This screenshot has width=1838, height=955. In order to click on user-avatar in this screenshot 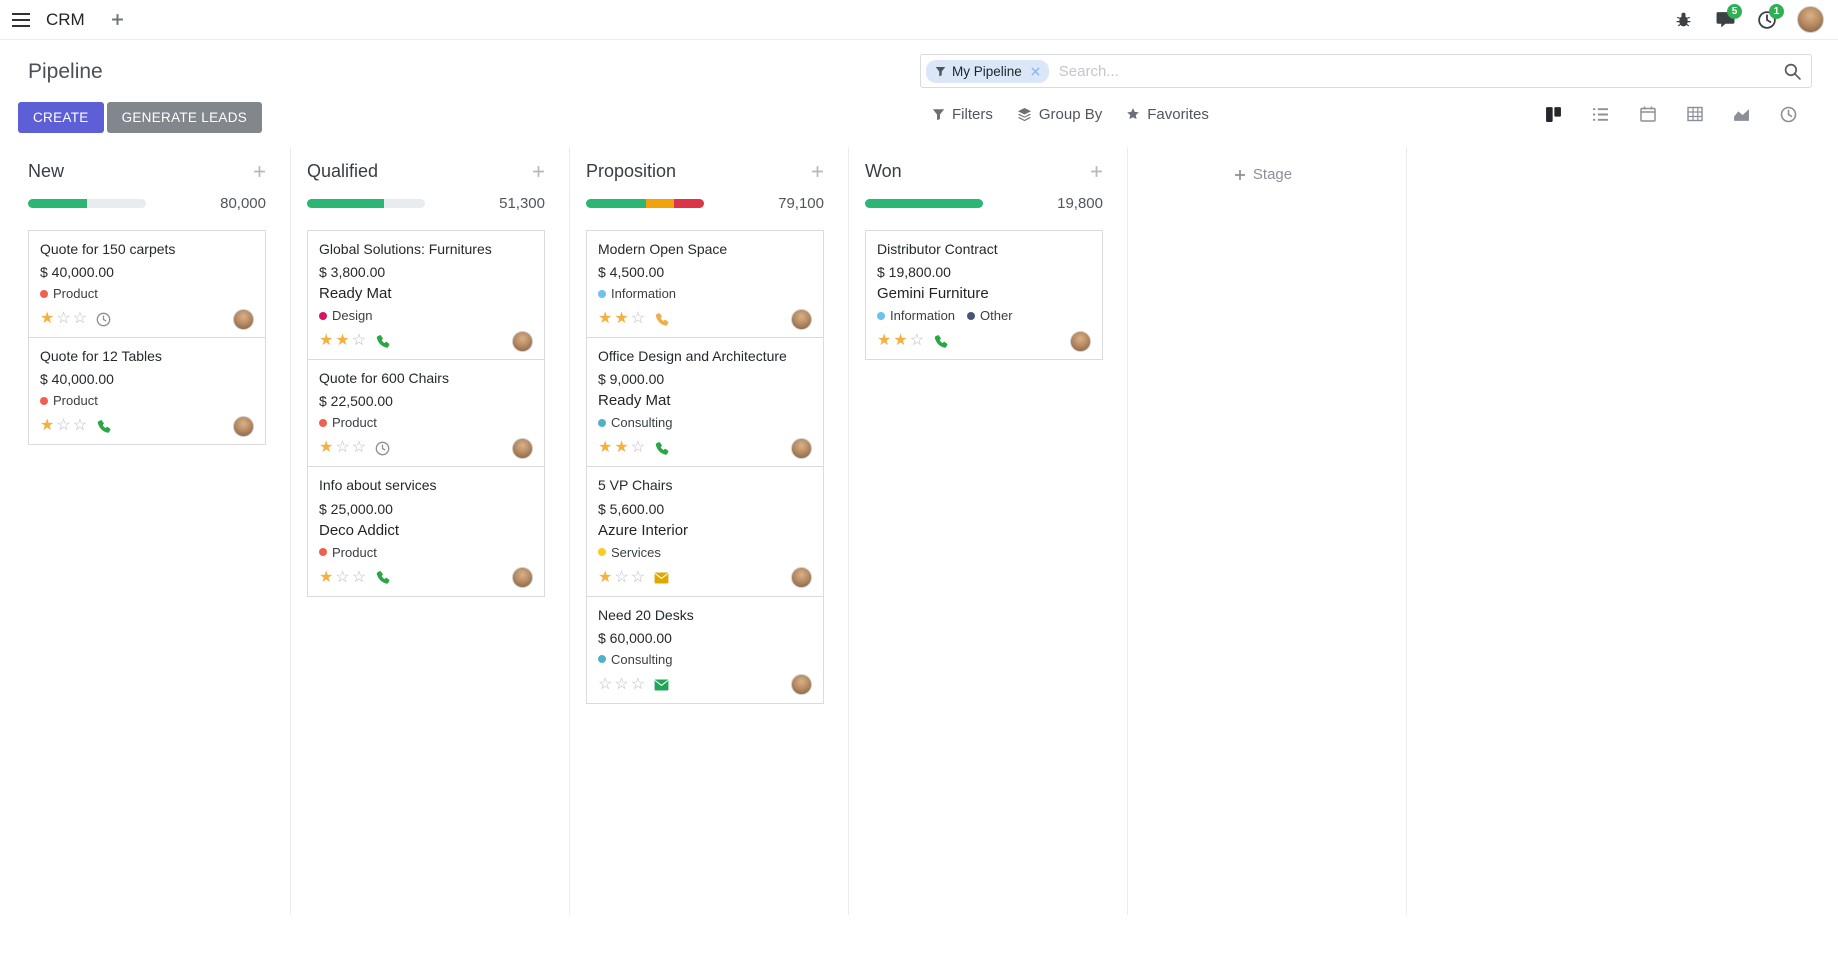, I will do `click(1810, 19)`.